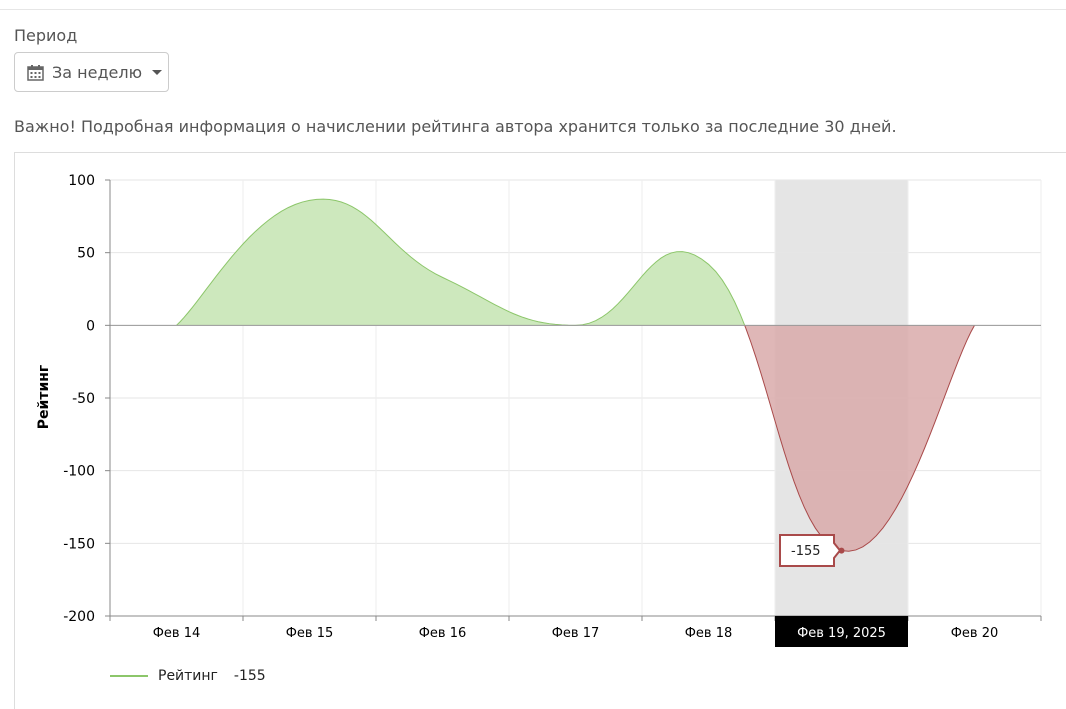 The width and height of the screenshot is (1066, 709). I want to click on x-tick-label: Фев 18, so click(709, 633).